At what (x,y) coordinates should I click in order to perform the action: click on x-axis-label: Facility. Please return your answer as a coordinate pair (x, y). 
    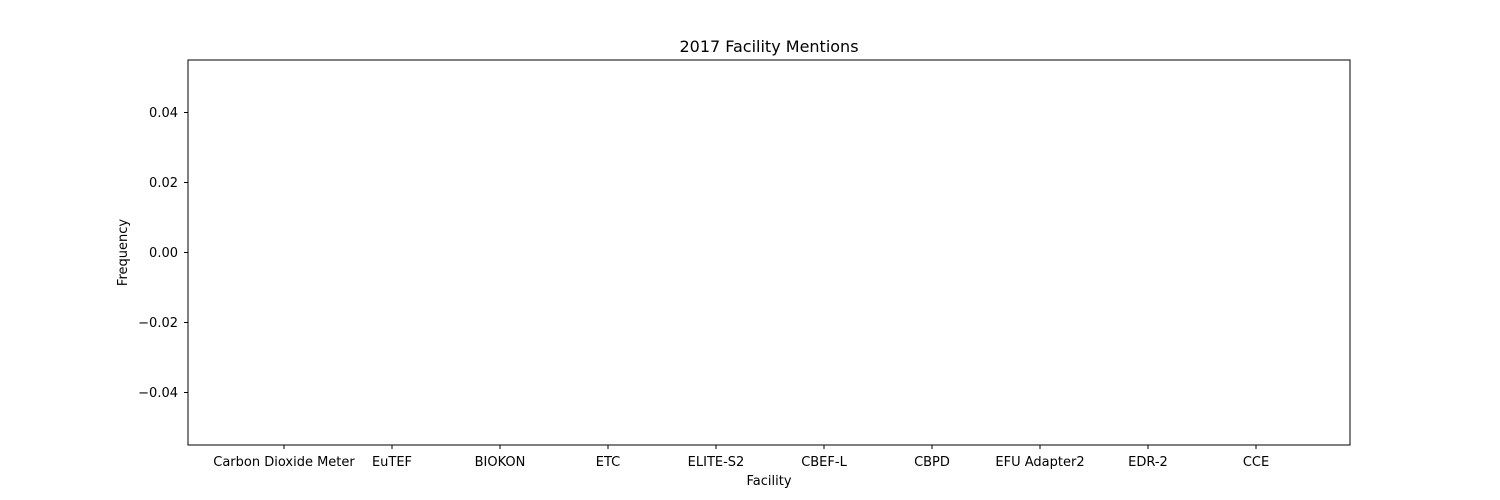
    Looking at the image, I should click on (768, 481).